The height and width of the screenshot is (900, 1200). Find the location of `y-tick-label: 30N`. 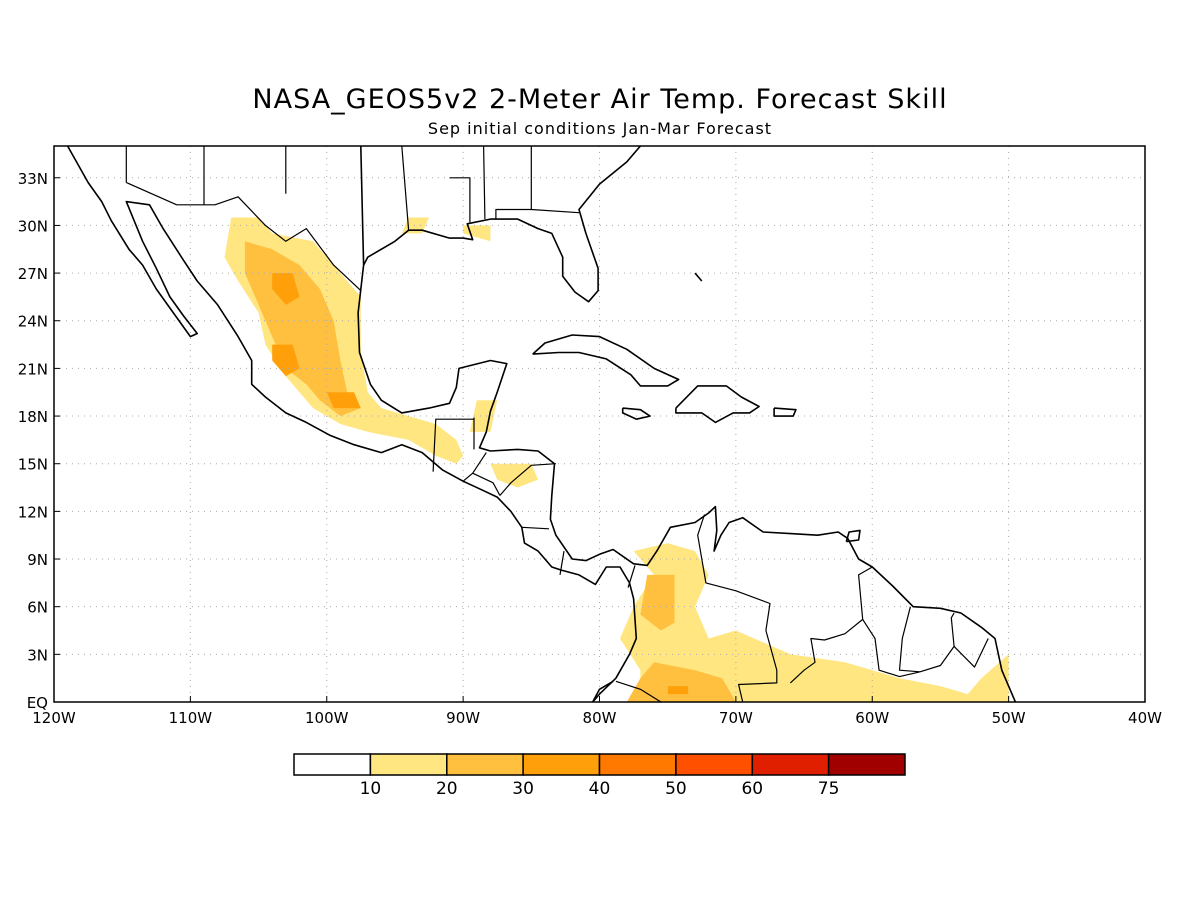

y-tick-label: 30N is located at coordinates (33, 226).